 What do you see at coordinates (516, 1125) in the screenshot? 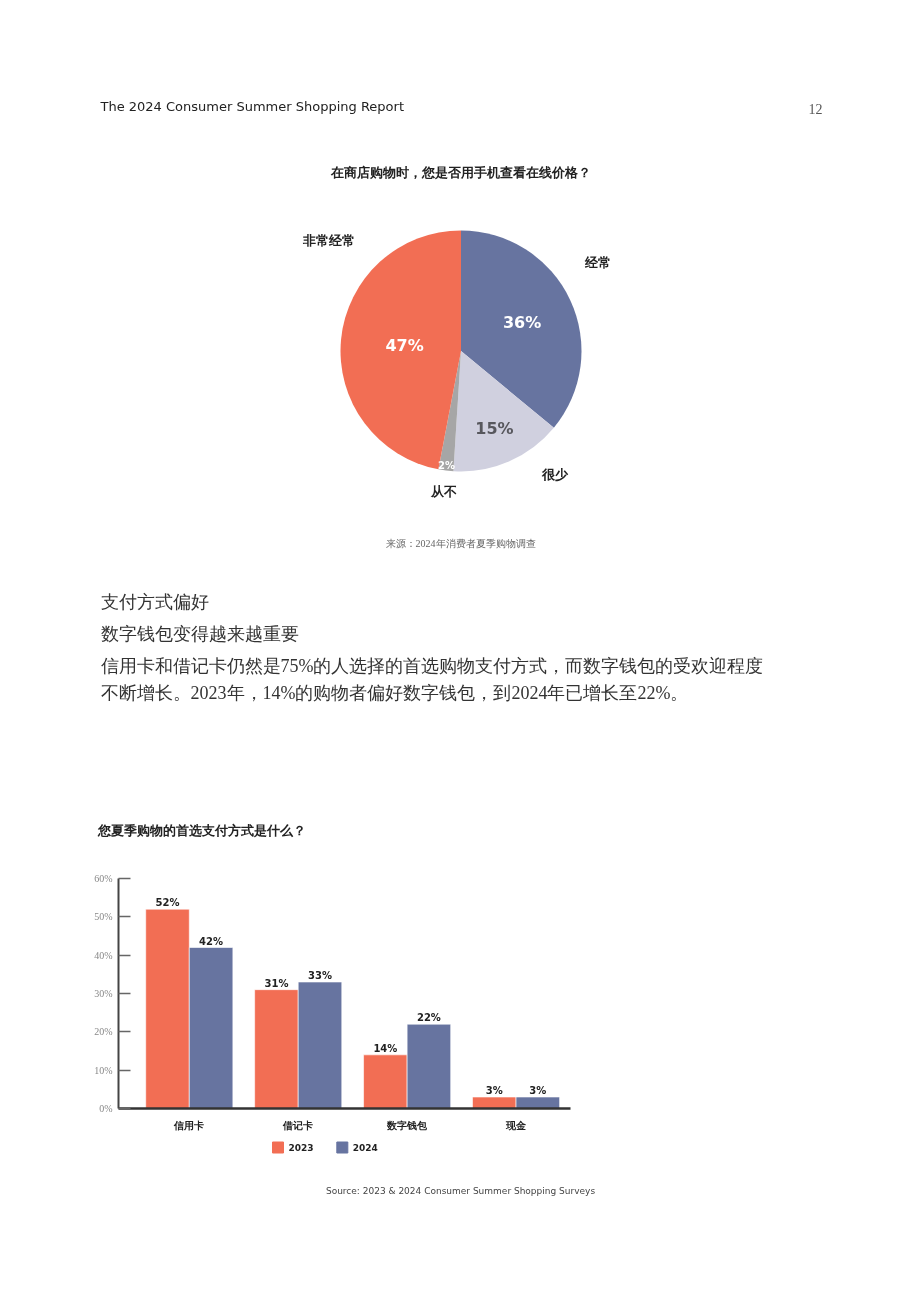
I see `x-tick-label: 现金` at bounding box center [516, 1125].